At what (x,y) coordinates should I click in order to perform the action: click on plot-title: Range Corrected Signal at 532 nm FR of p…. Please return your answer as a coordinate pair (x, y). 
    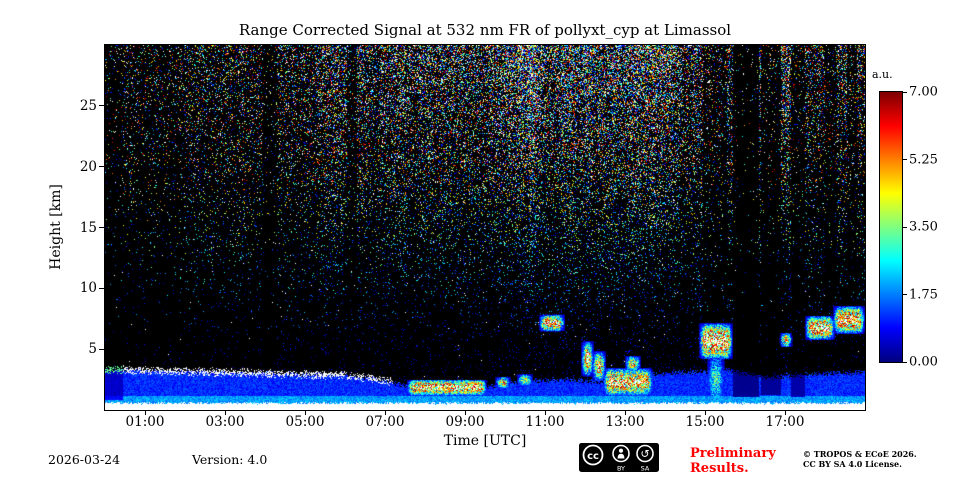
    Looking at the image, I should click on (485, 30).